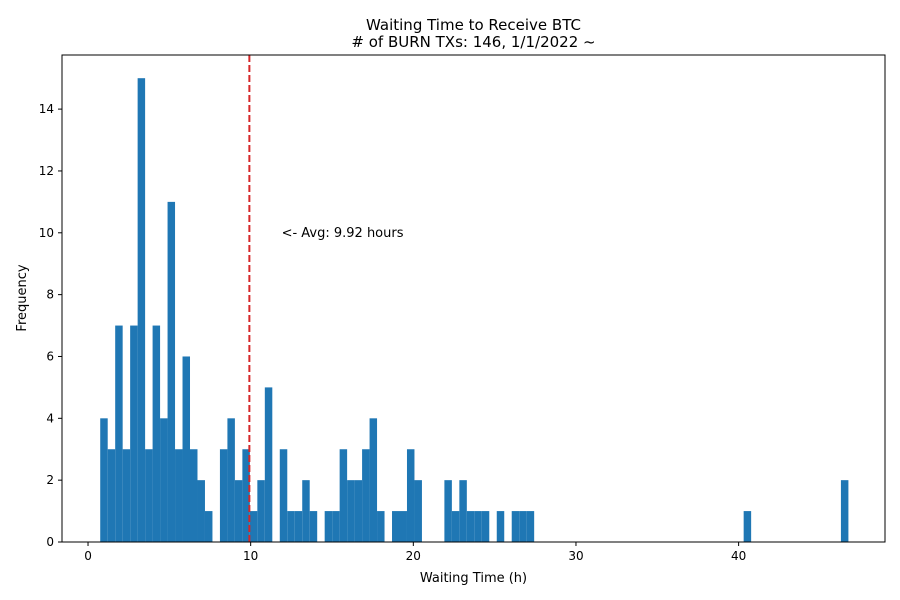 This screenshot has width=900, height=600. What do you see at coordinates (473, 25) in the screenshot?
I see `chart-title: Waiting Time to Receive BTC` at bounding box center [473, 25].